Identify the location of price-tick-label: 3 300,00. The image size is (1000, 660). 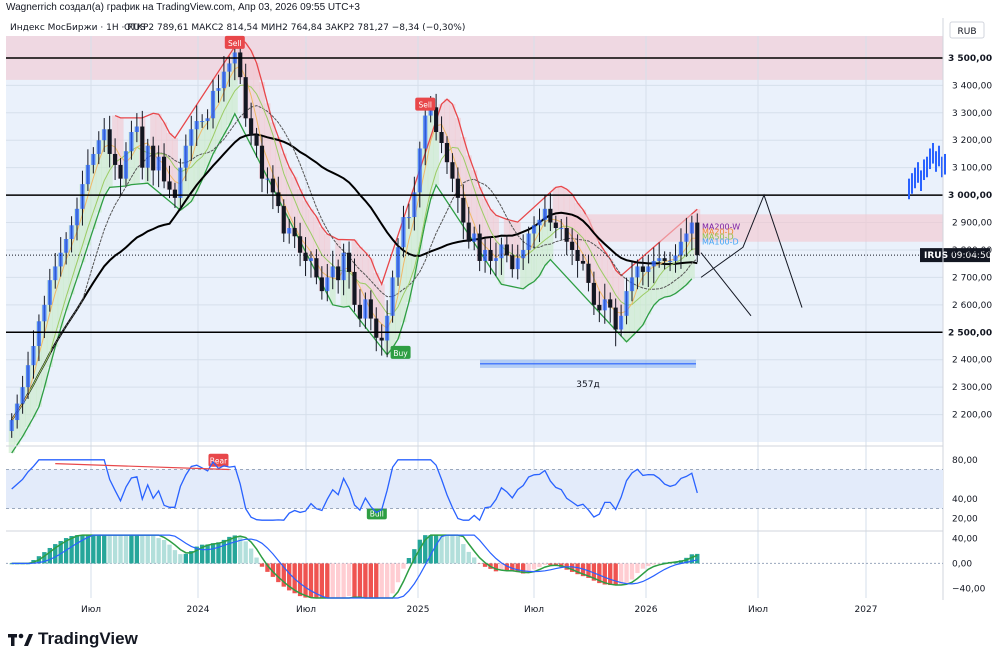
(972, 114).